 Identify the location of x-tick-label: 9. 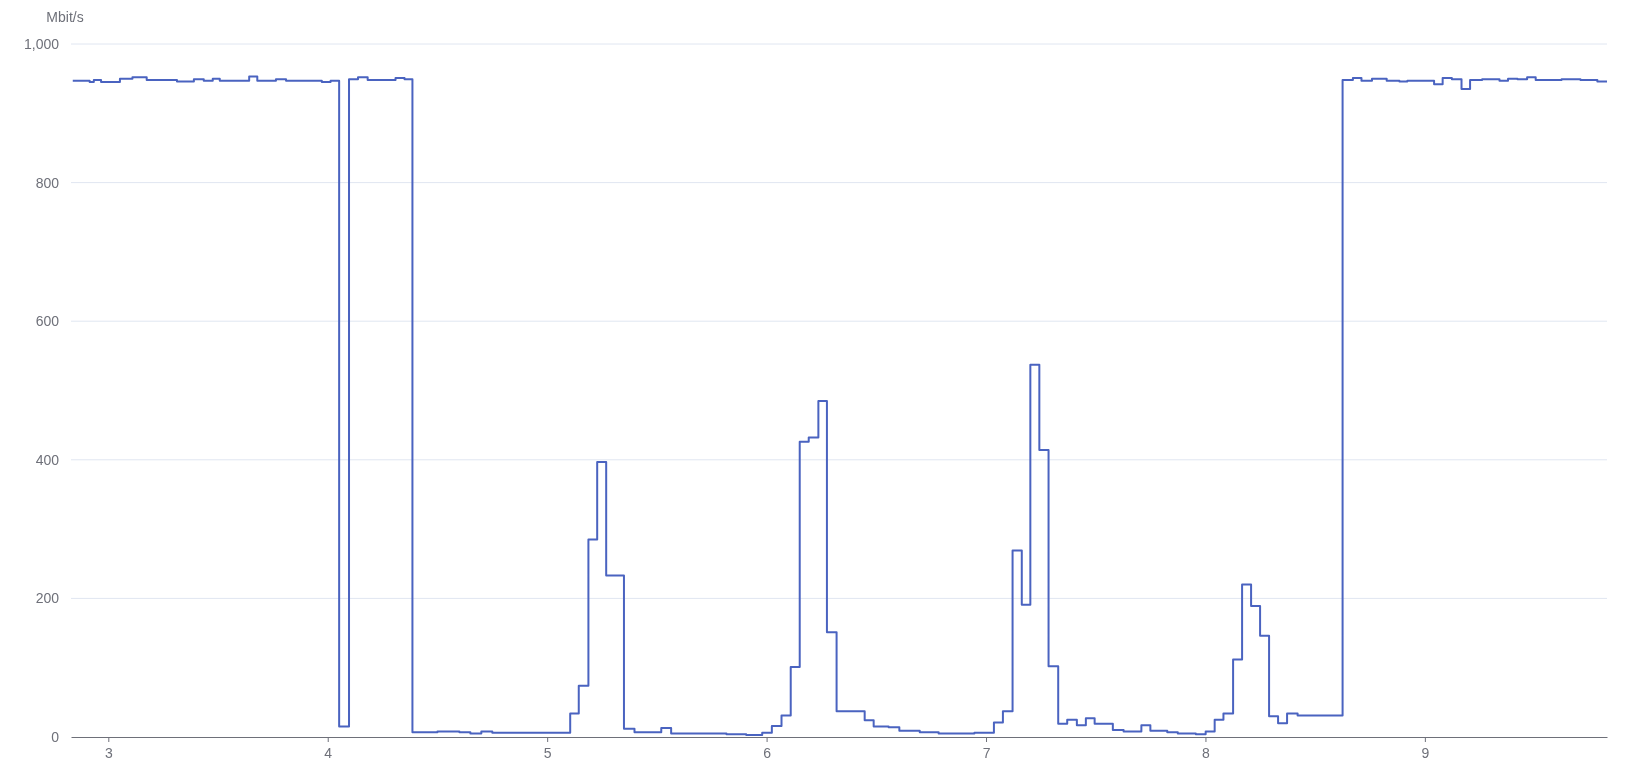
(1425, 752).